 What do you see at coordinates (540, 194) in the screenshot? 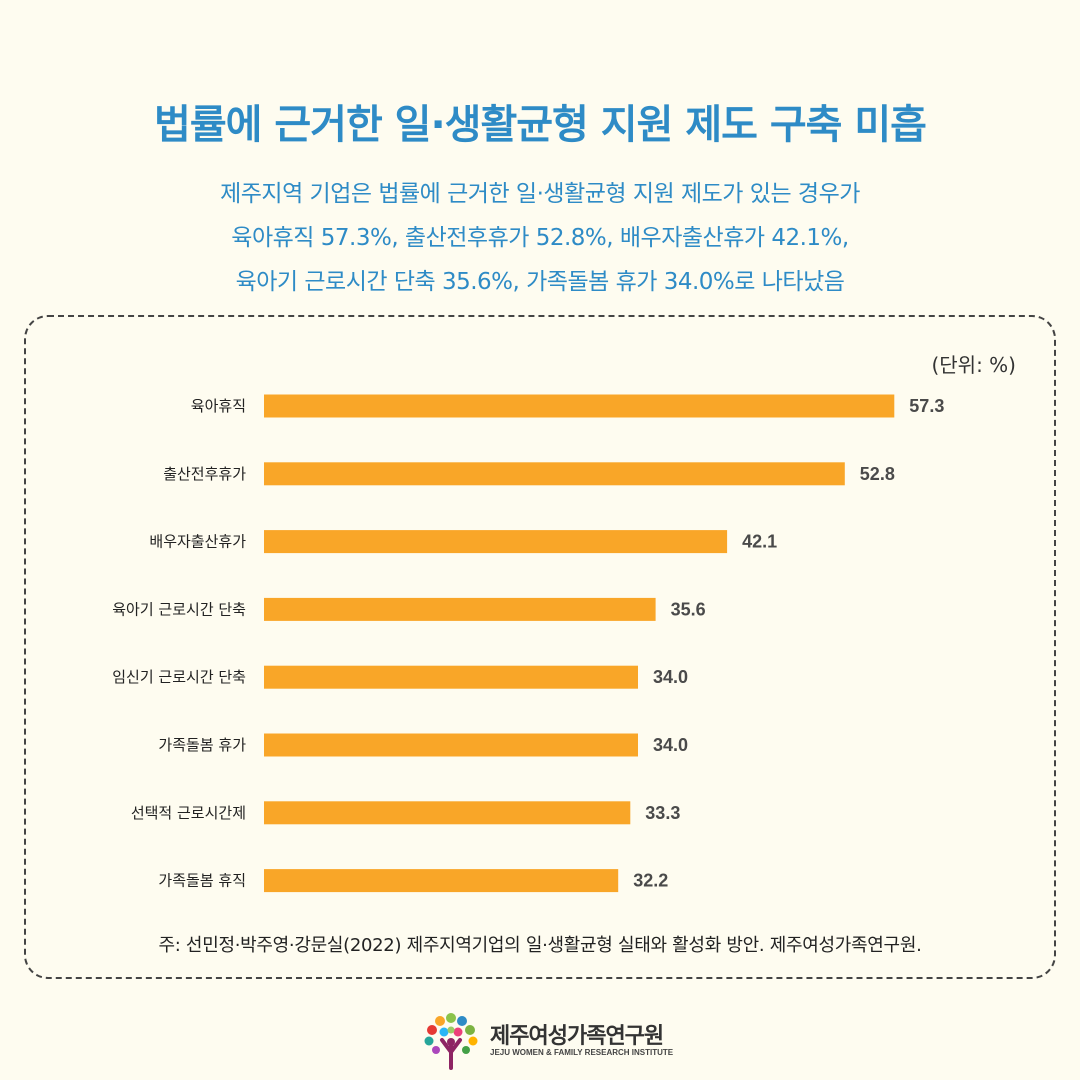
I see `subtitle-line: 제주지역 기업은 법률에 근거한 일·생활균형 지원 제도가 있는 경우가` at bounding box center [540, 194].